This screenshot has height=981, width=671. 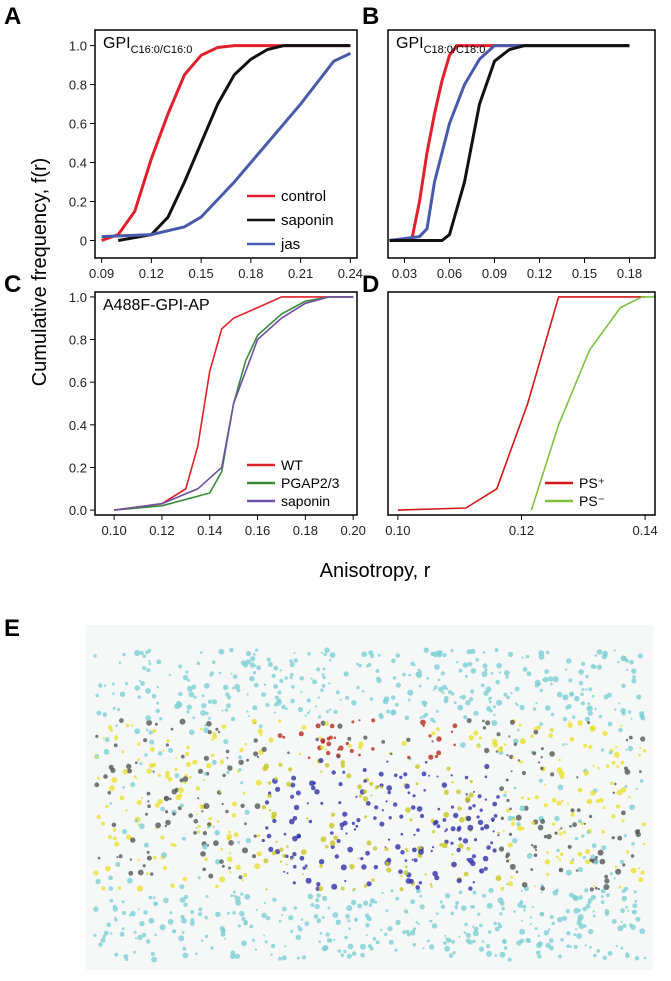 I want to click on data-line, so click(x=234, y=143).